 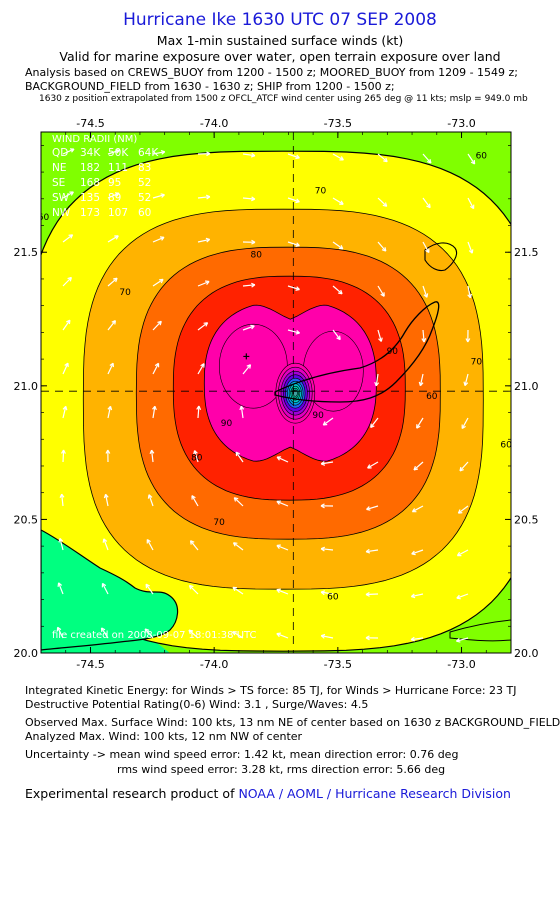 What do you see at coordinates (26, 519) in the screenshot?
I see `lat-tick-label-left: 20.5` at bounding box center [26, 519].